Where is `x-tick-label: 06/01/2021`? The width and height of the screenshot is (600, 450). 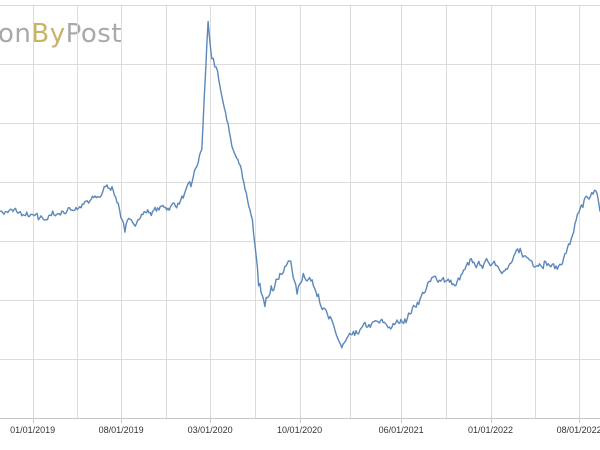 x-tick-label: 06/01/2021 is located at coordinates (401, 430).